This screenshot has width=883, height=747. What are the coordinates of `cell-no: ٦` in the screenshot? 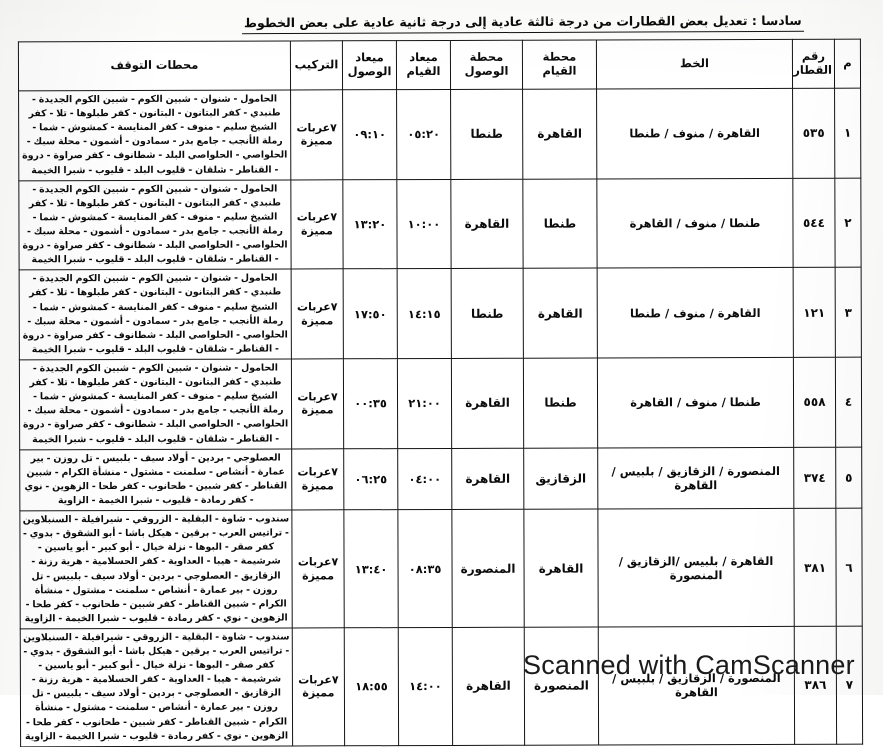 It's located at (849, 567).